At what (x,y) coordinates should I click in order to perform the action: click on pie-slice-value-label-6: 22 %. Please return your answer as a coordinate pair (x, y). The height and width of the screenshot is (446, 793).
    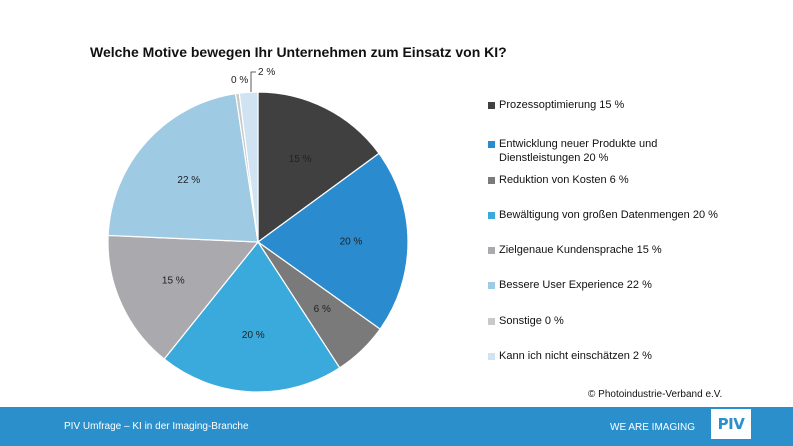
    Looking at the image, I should click on (188, 180).